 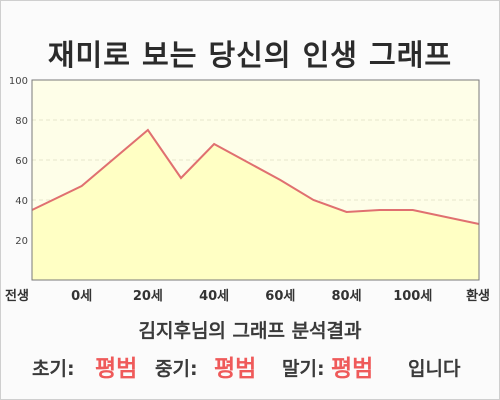 I want to click on early-label: 초기:, so click(x=53, y=369).